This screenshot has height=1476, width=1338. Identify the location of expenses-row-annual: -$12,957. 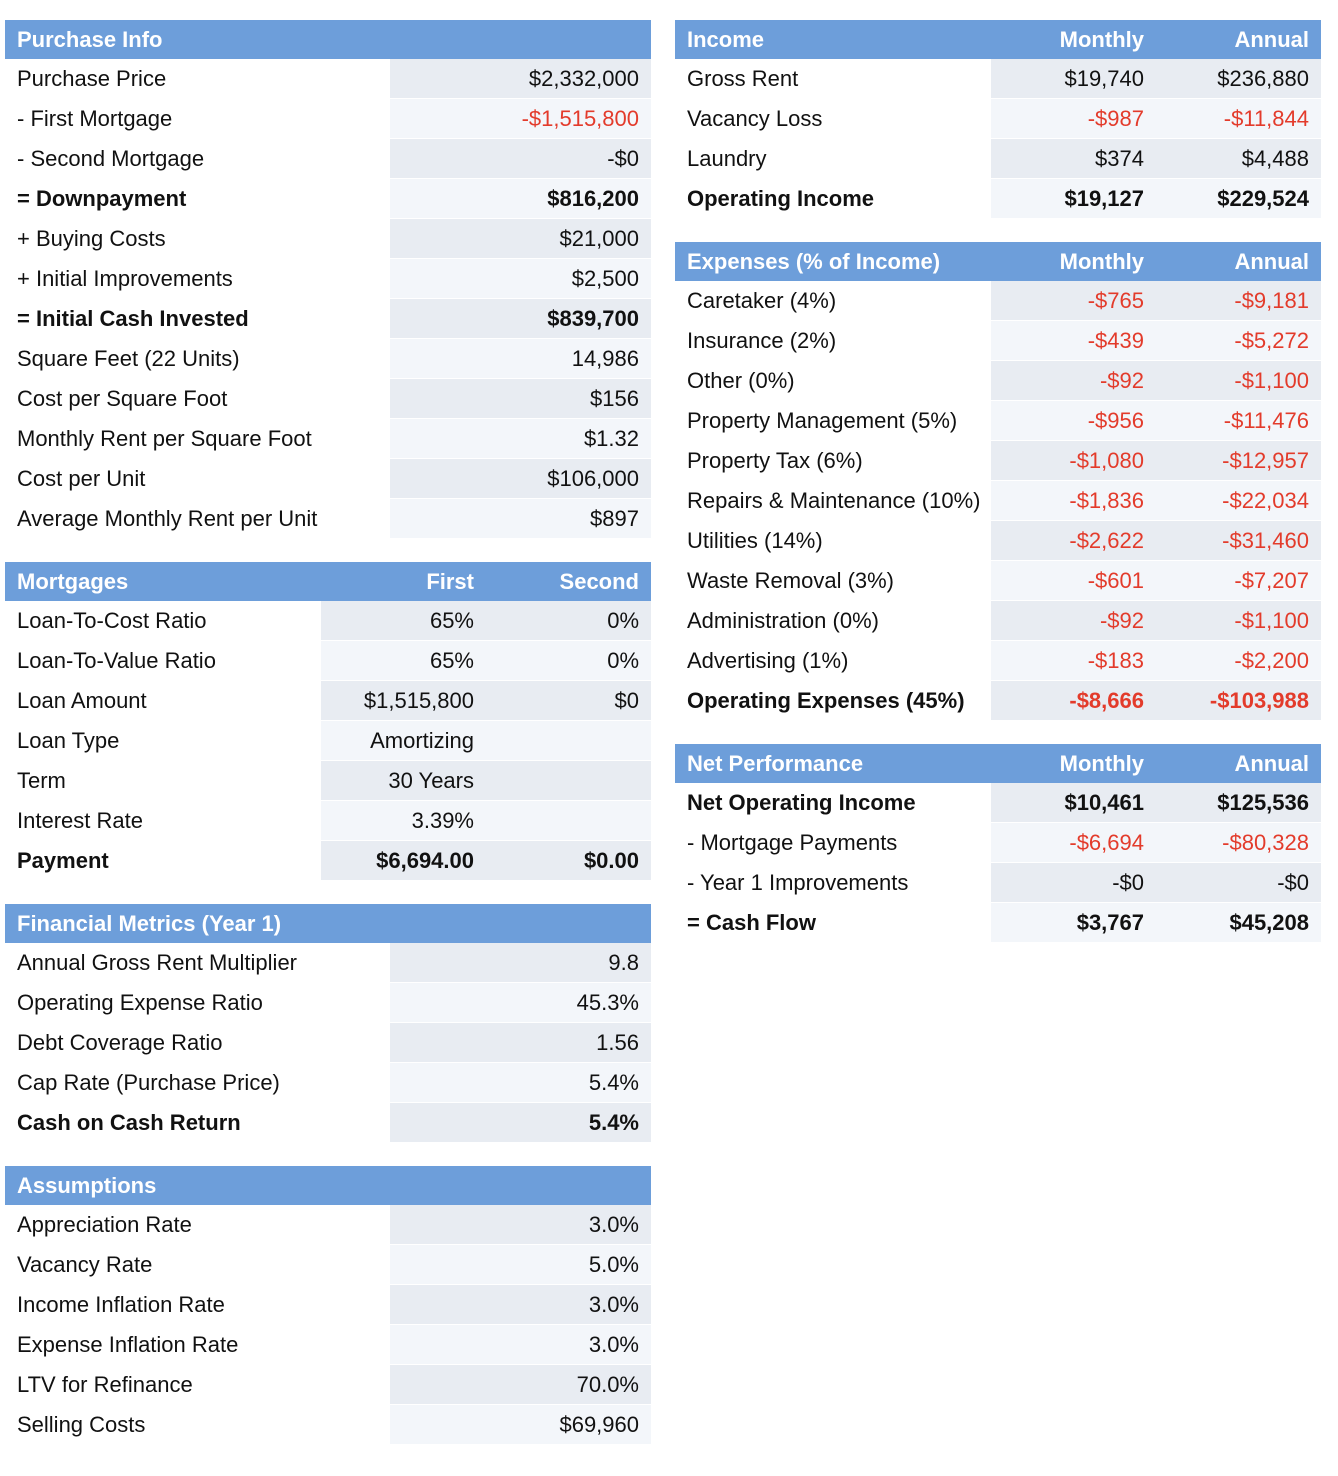
(1238, 461).